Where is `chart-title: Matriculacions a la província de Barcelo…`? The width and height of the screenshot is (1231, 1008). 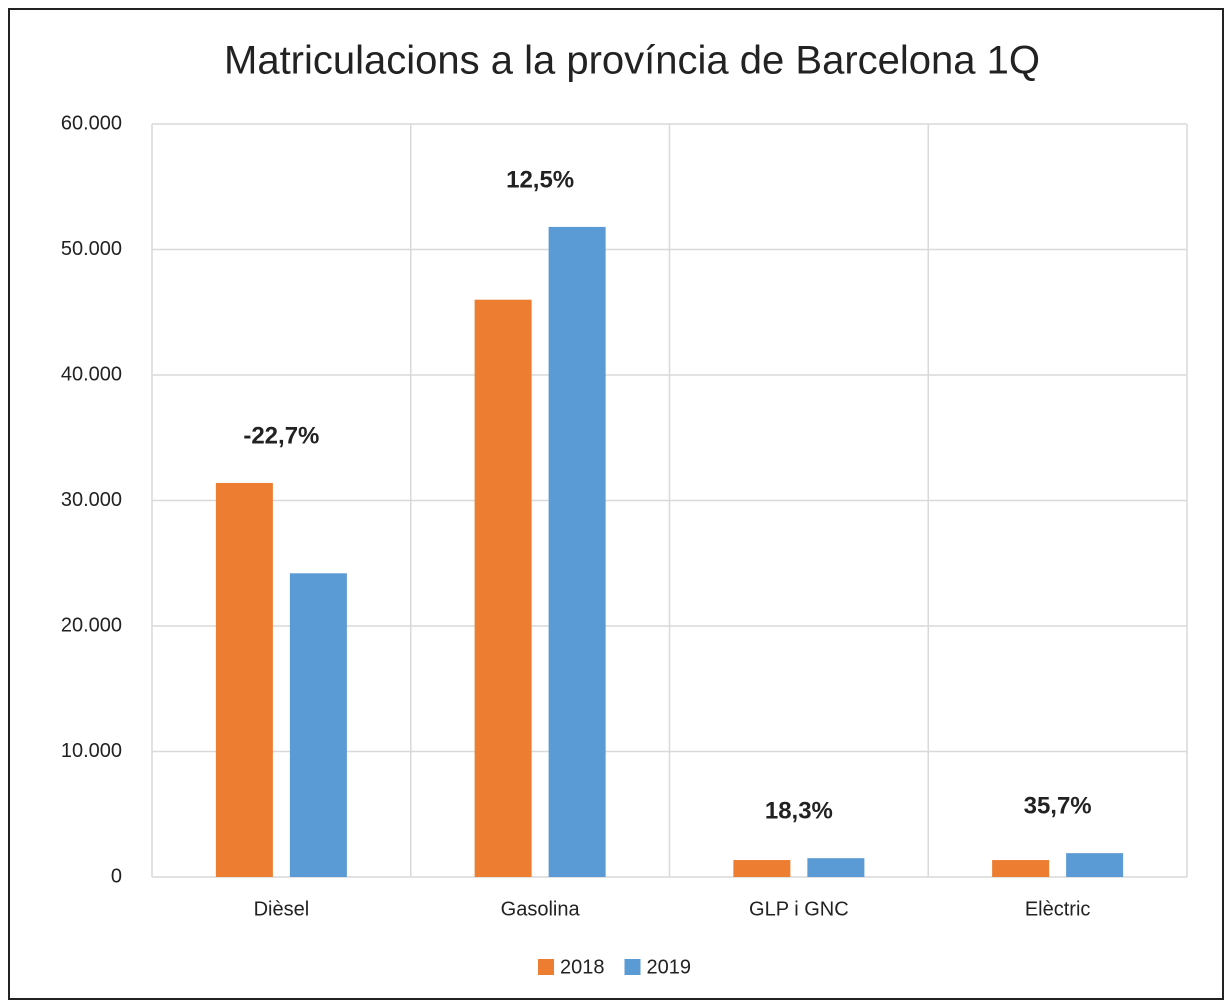
chart-title: Matriculacions a la província de Barcelo… is located at coordinates (632, 61).